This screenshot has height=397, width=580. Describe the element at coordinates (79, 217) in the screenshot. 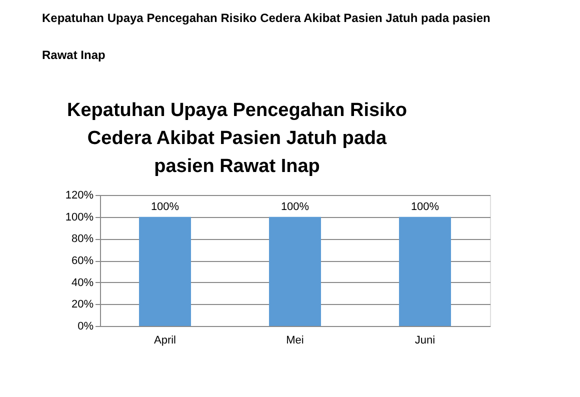

I see `y-tick-label: 100%` at that location.